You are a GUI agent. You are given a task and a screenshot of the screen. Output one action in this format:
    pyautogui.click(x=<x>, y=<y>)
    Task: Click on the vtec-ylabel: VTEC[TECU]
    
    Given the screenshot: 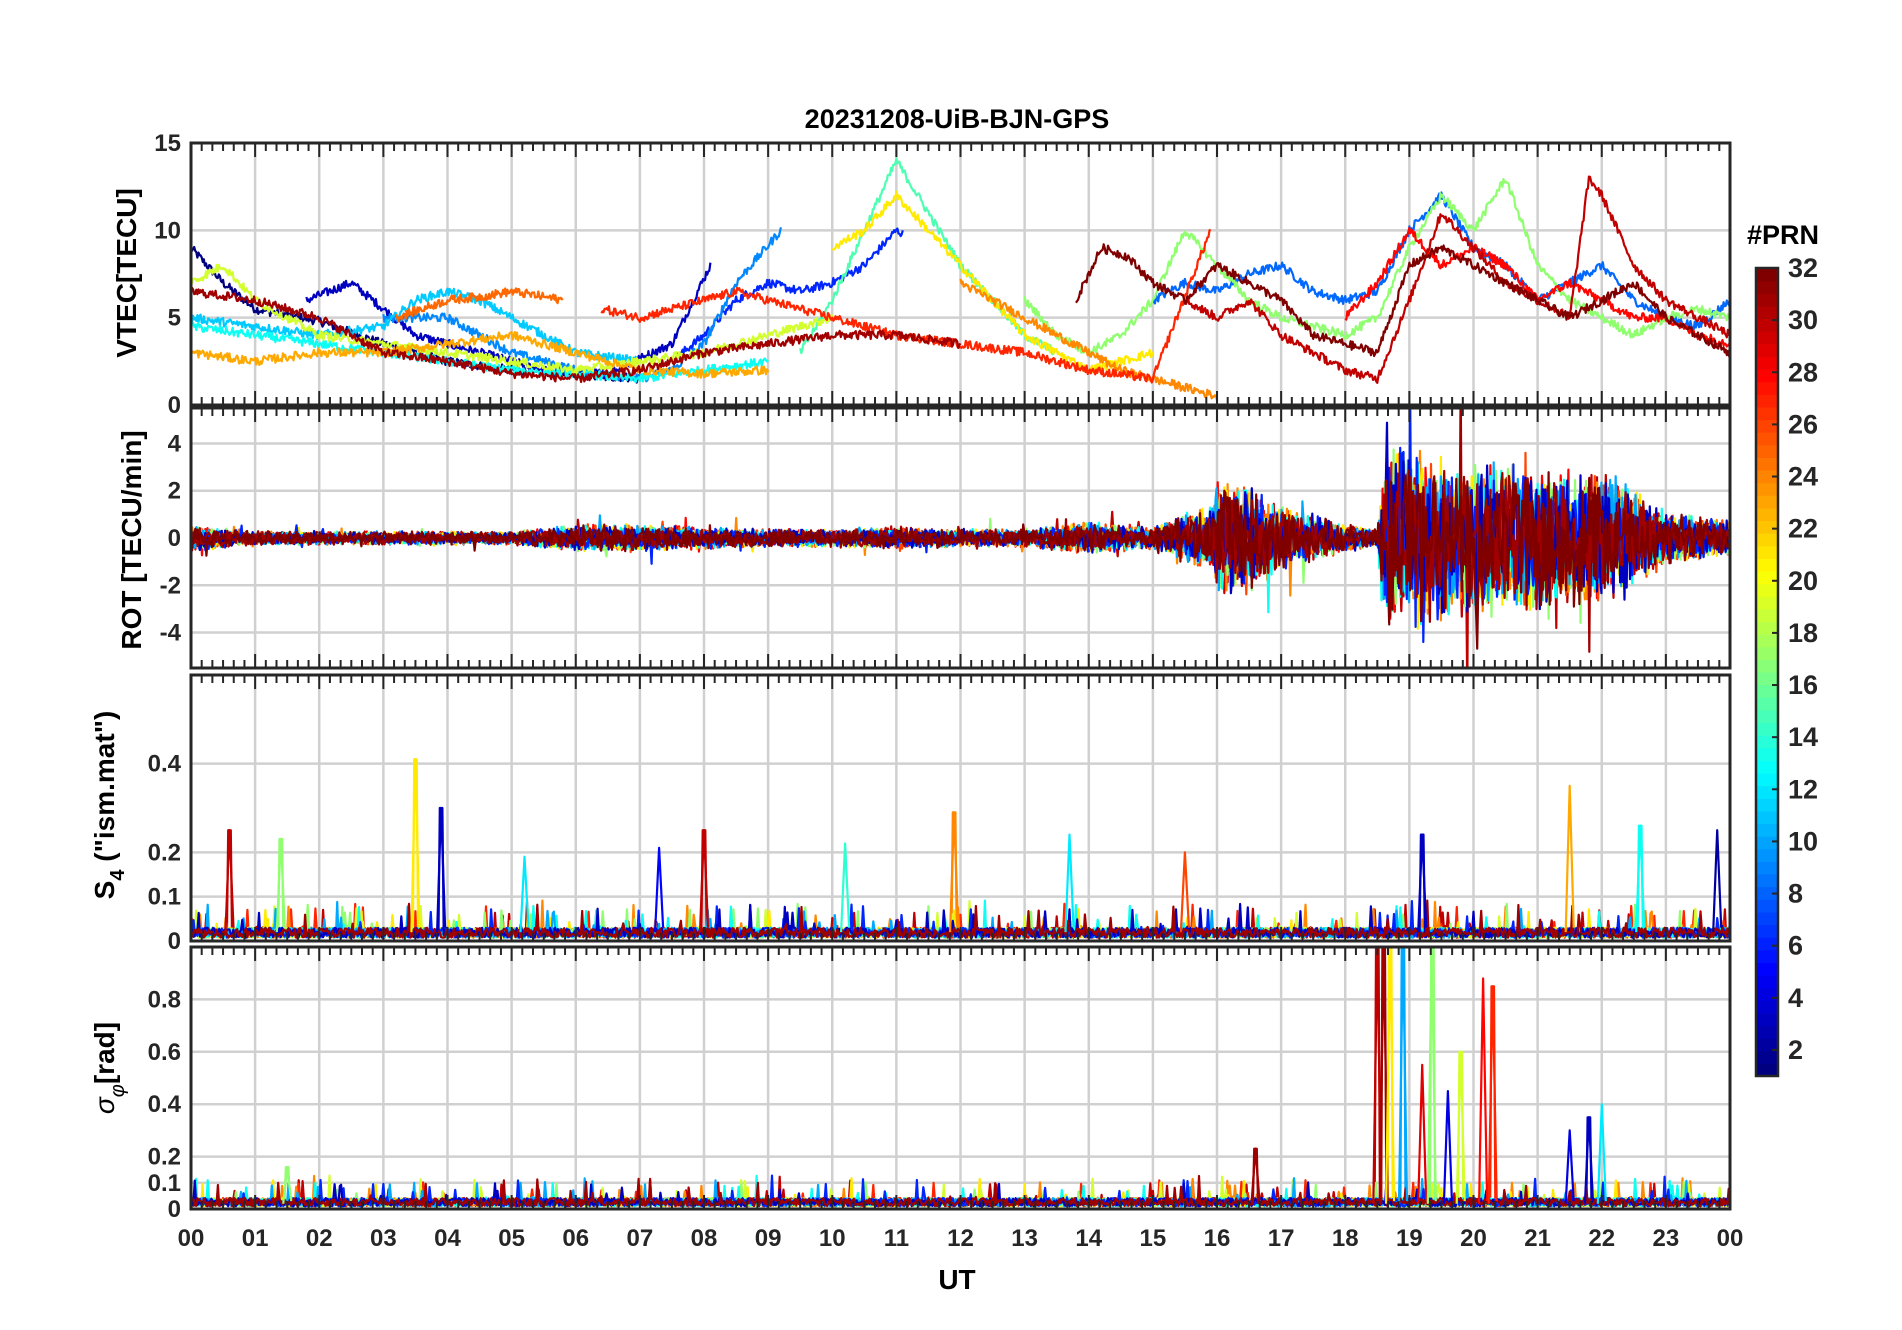 What is the action you would take?
    pyautogui.click(x=126, y=273)
    